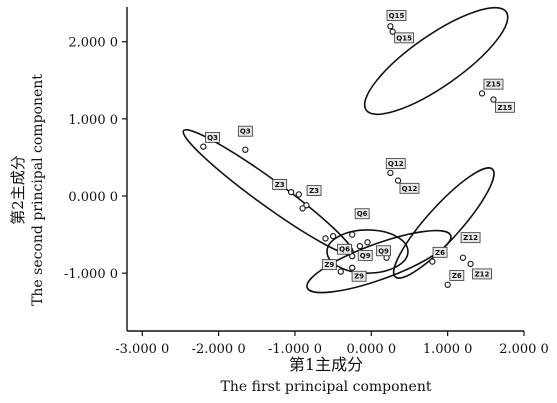  Describe the element at coordinates (38, 190) in the screenshot. I see `y-axis-label-en: The second principal component` at that location.